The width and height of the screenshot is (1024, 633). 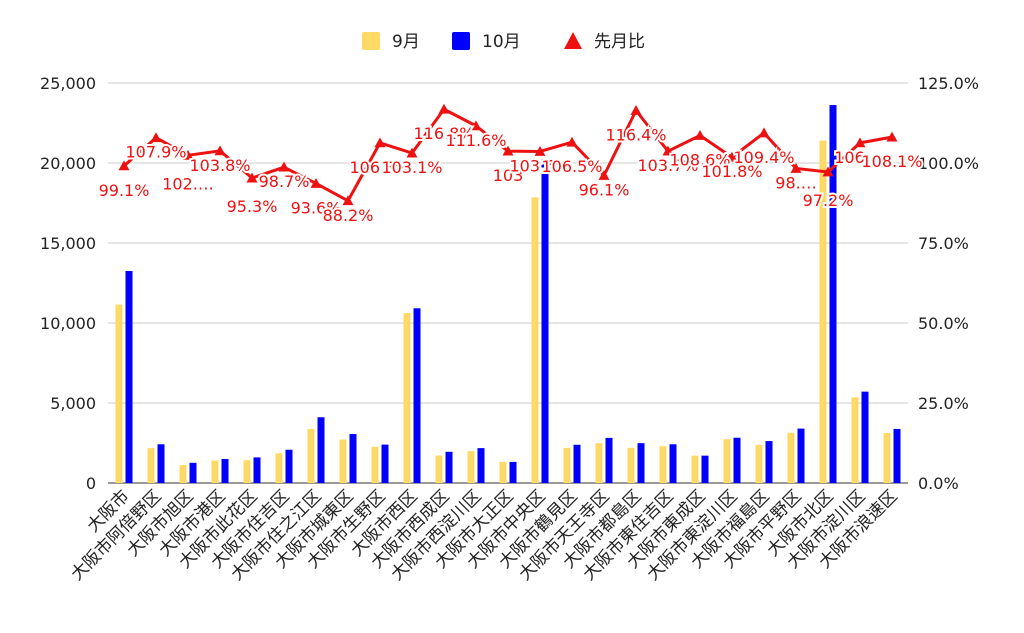 What do you see at coordinates (667, 165) in the screenshot?
I see `ratio-label: 103.7%` at bounding box center [667, 165].